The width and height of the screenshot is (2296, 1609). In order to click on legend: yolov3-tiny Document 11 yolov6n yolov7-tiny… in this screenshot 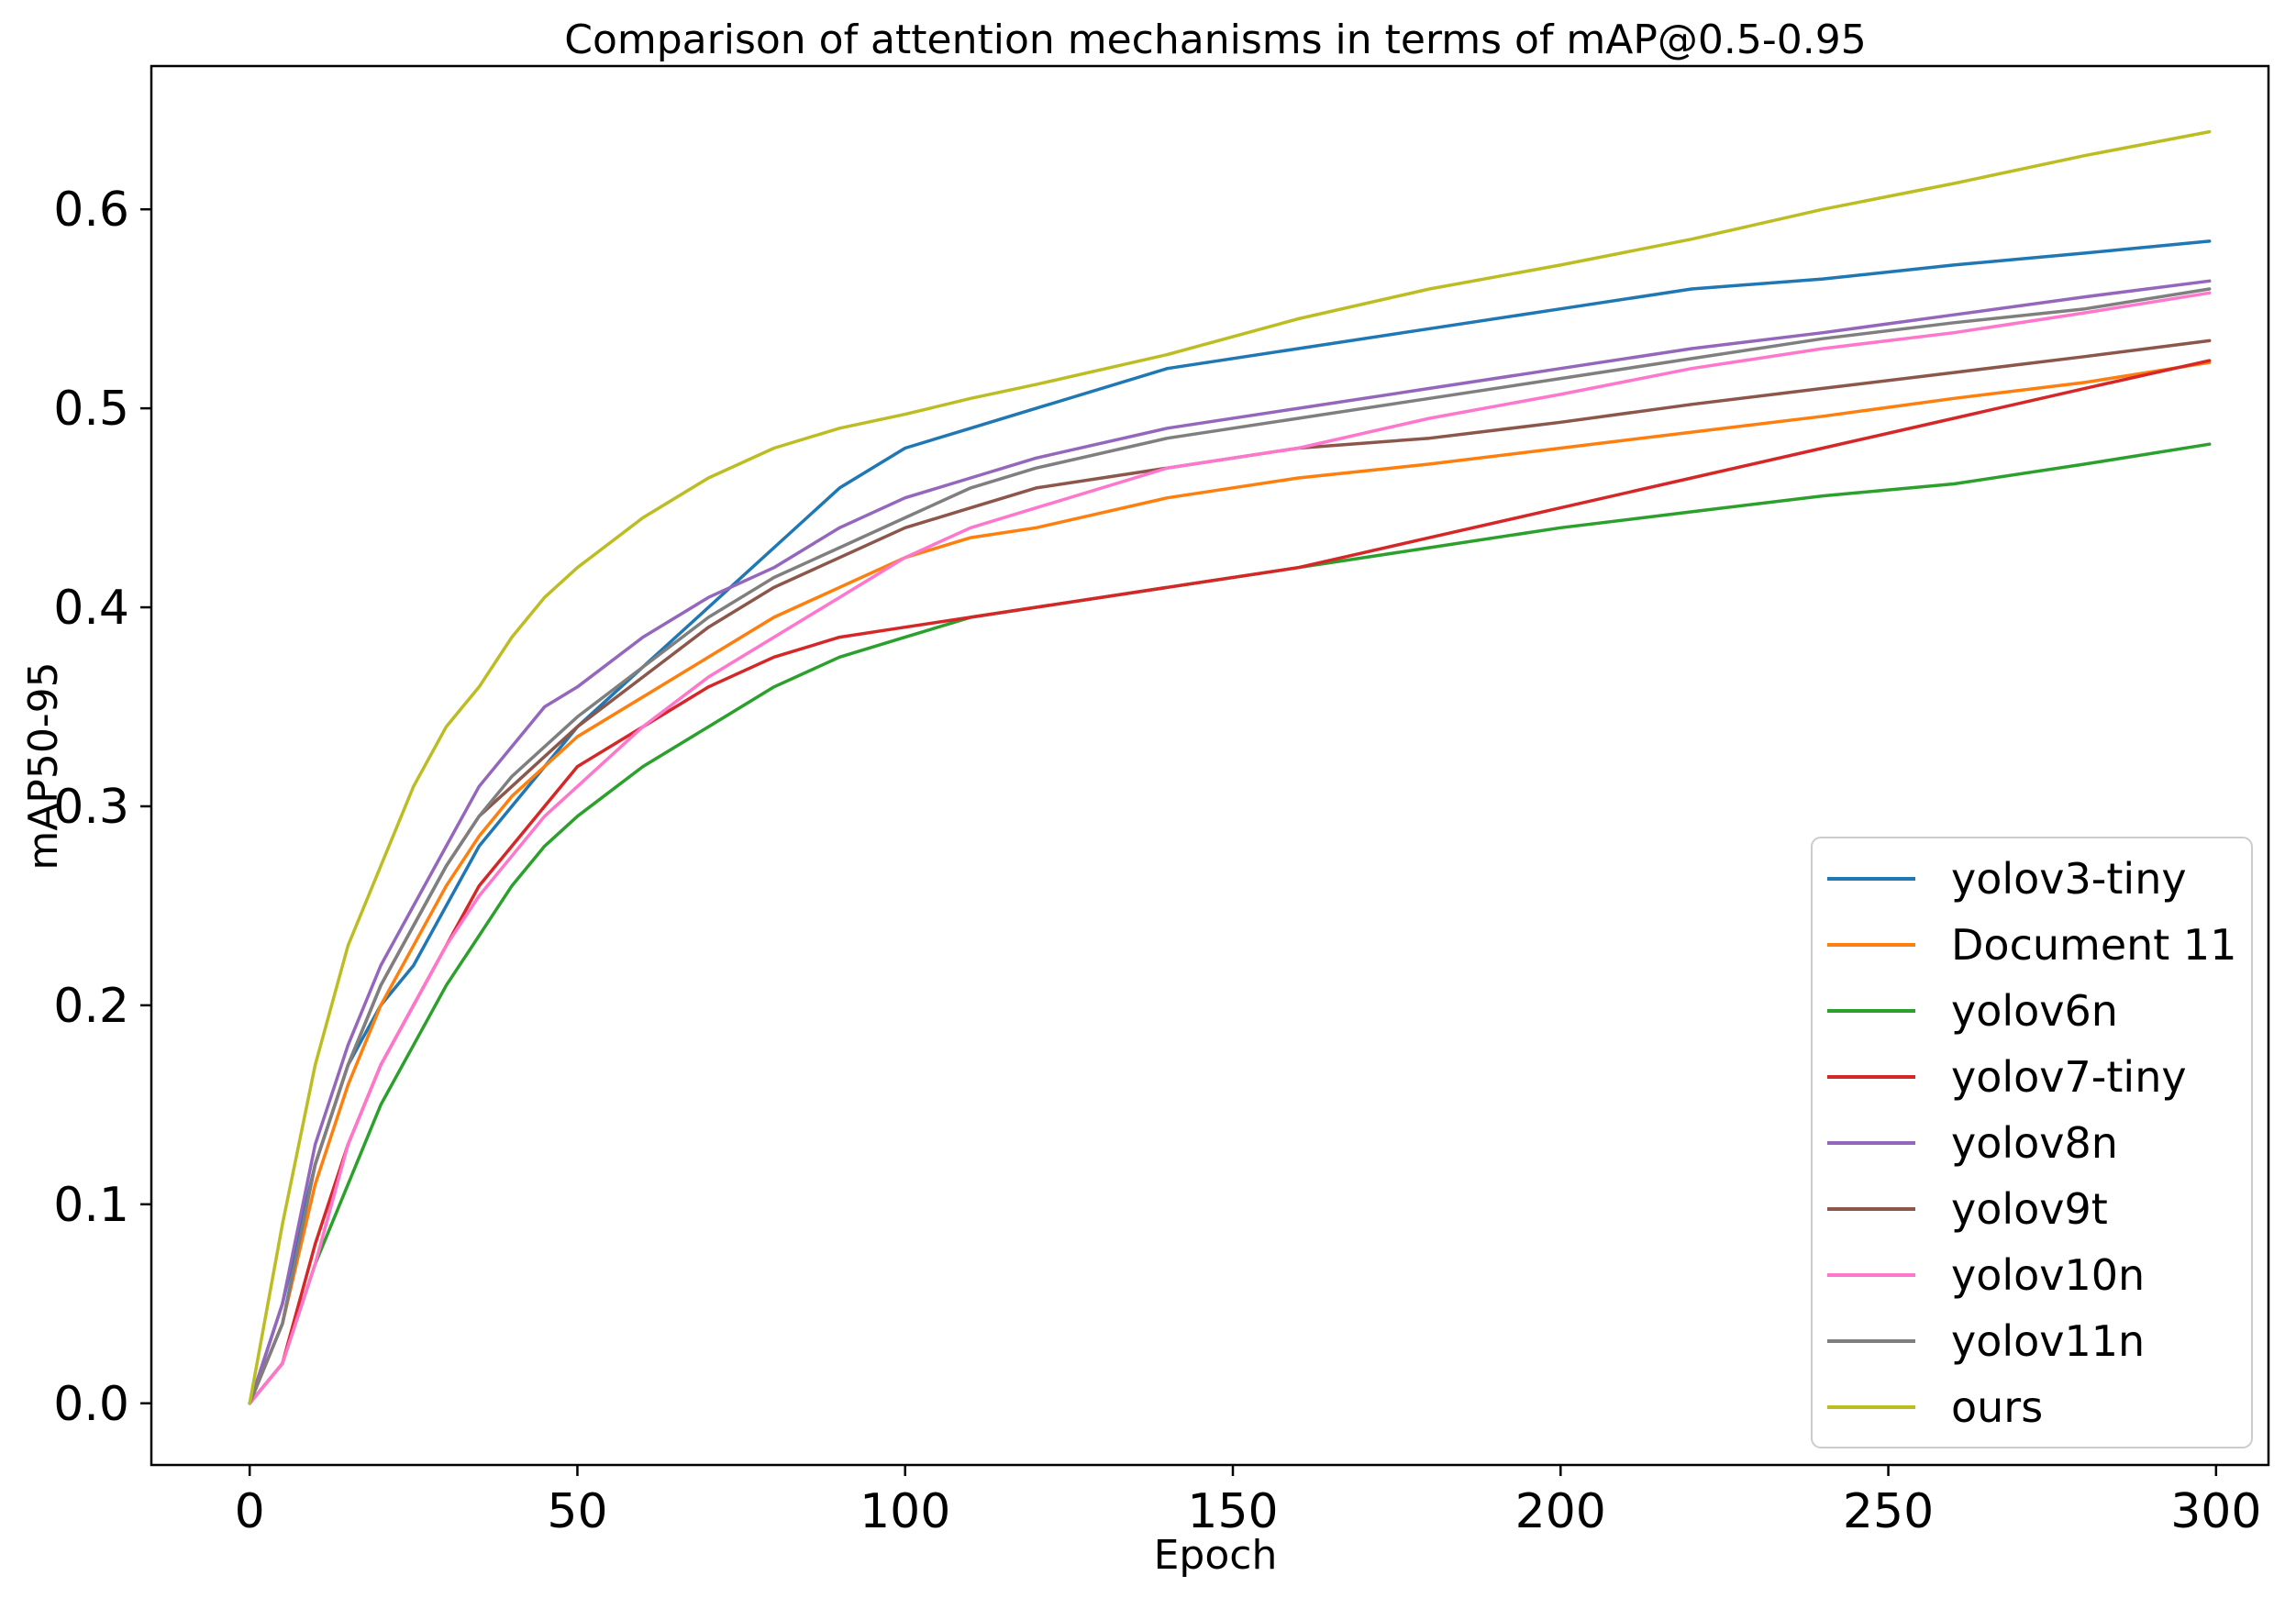, I will do `click(2032, 1142)`.